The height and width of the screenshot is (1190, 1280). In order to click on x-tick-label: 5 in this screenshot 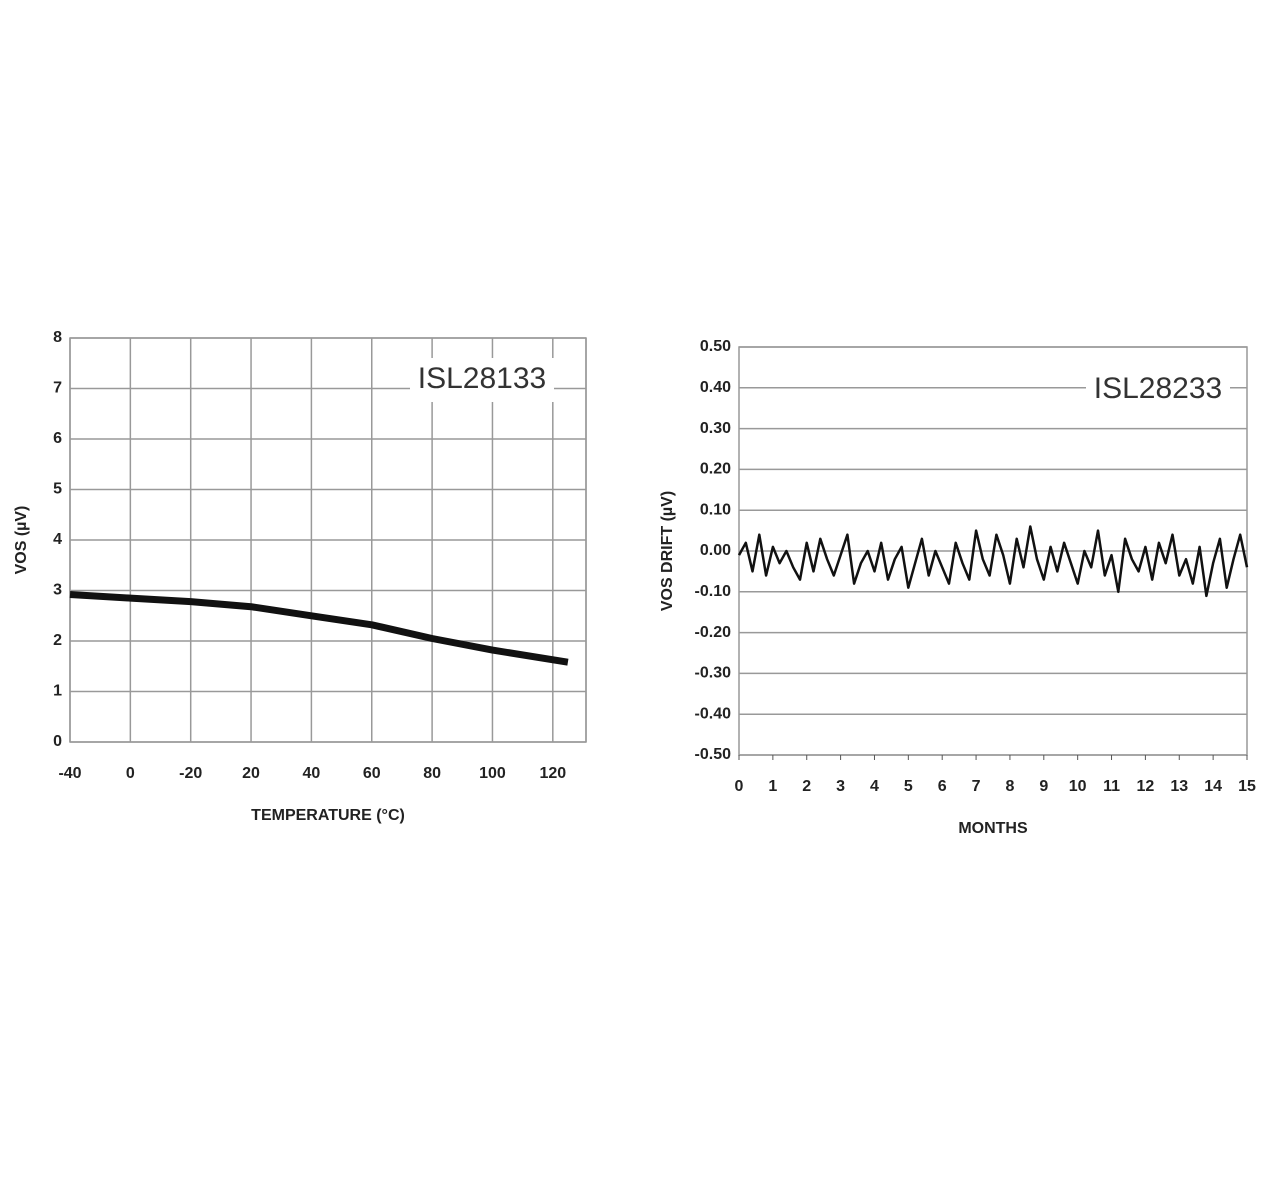, I will do `click(908, 786)`.